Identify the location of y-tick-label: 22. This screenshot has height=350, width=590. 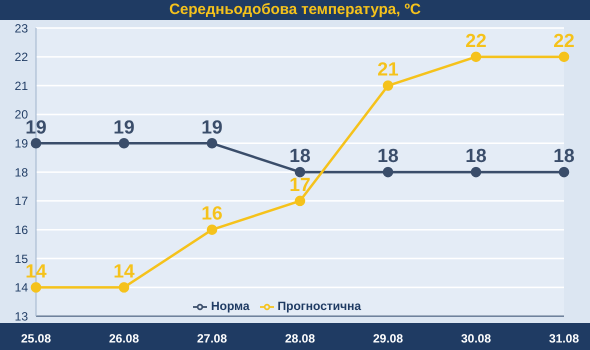
(21, 57).